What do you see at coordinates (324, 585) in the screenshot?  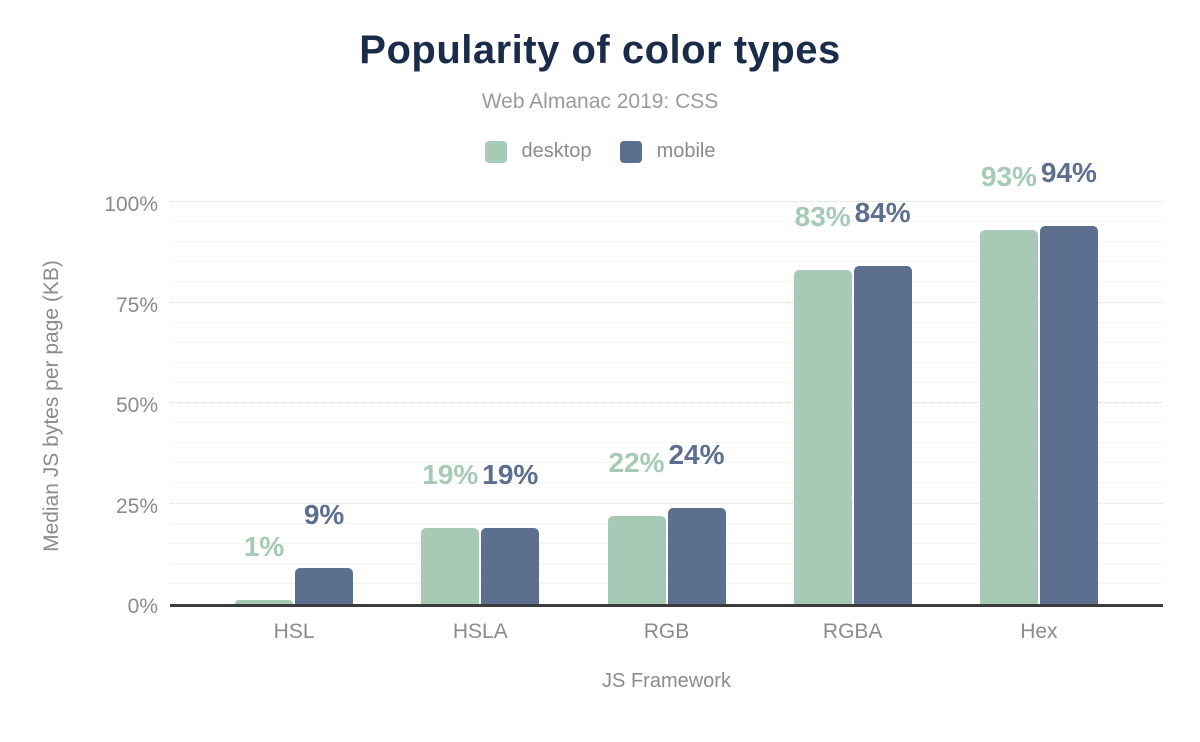 I see `bar-mobile-HSL` at bounding box center [324, 585].